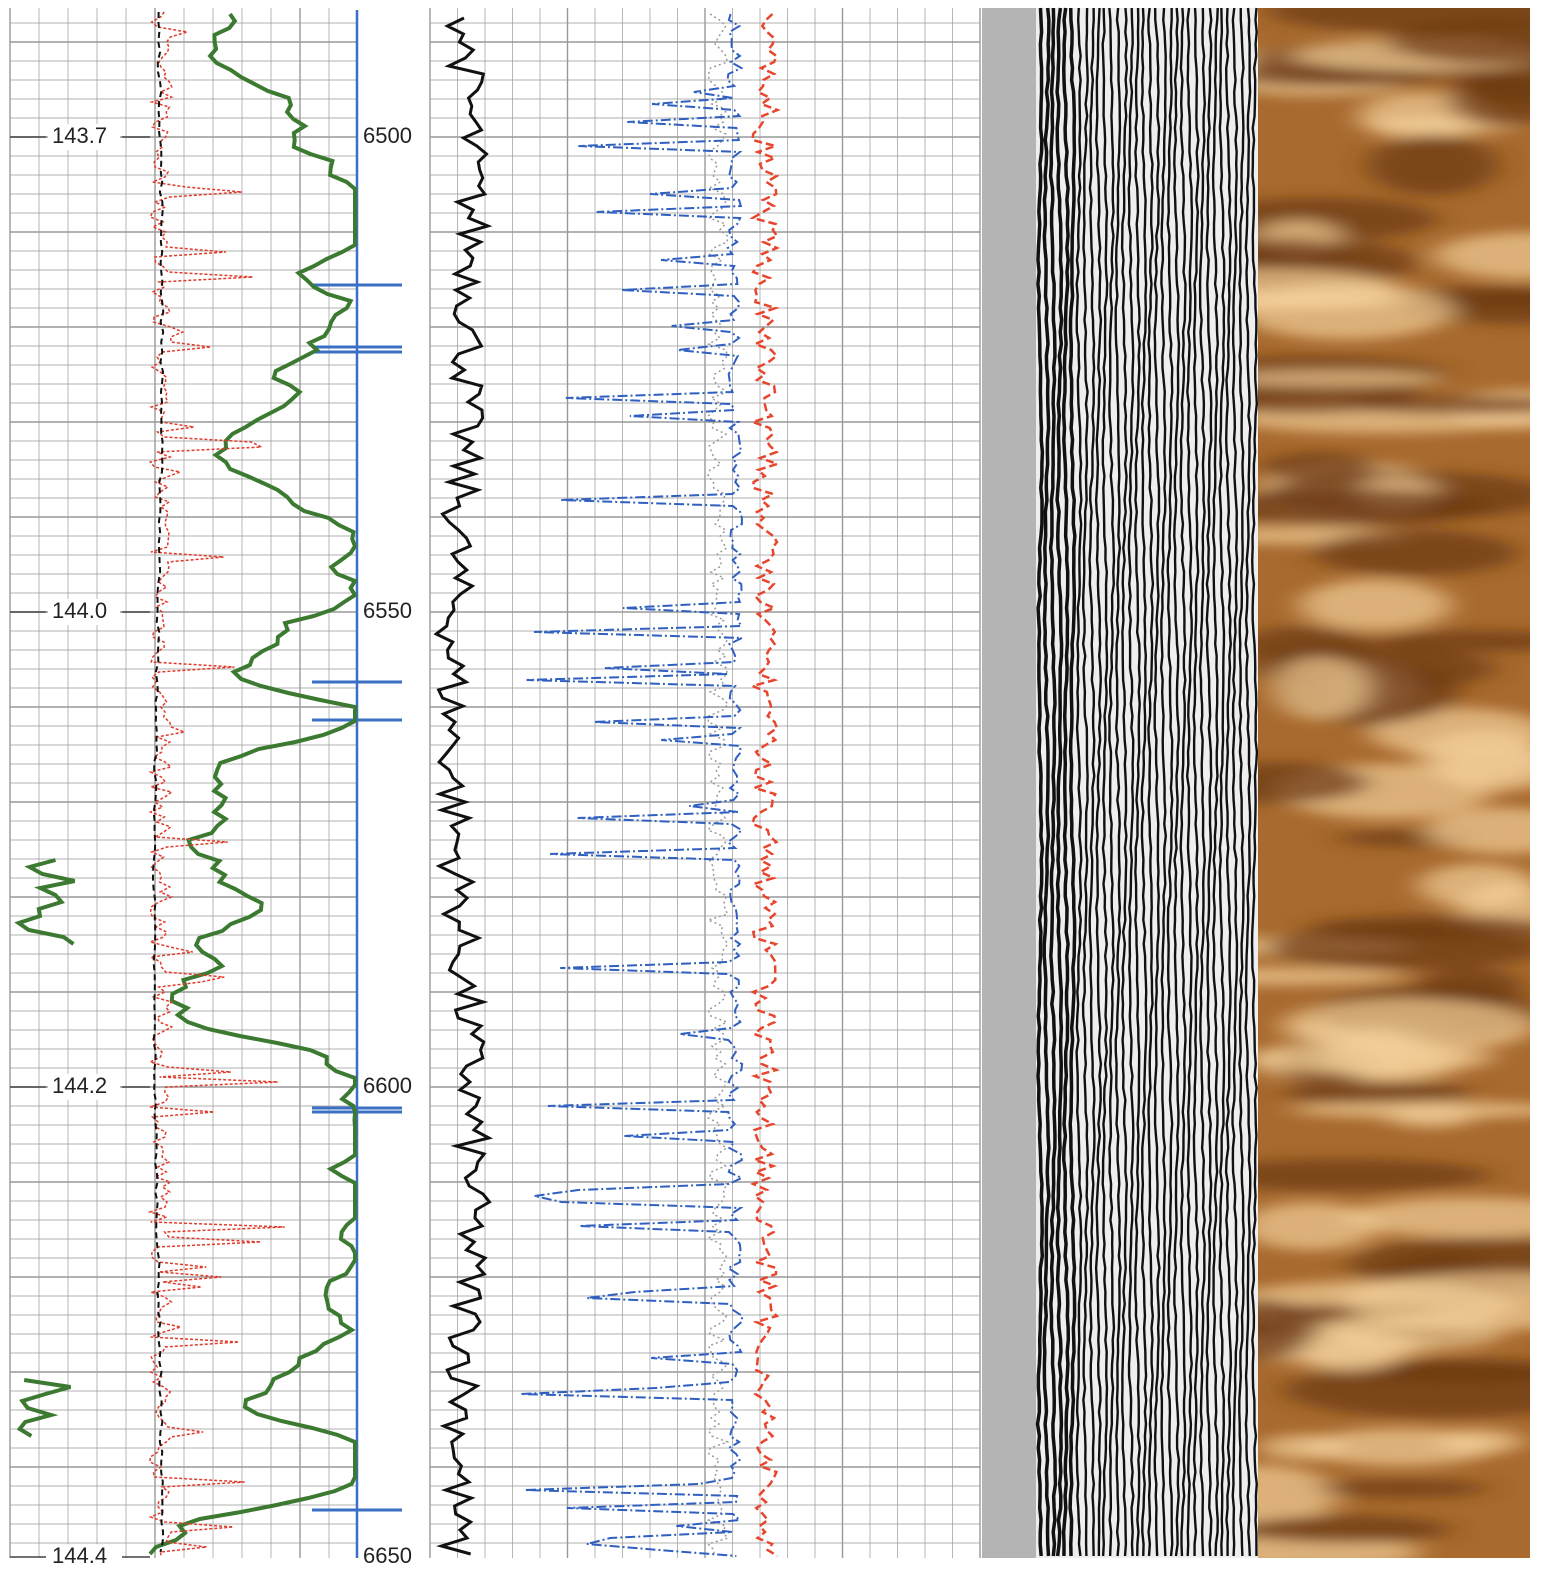 This screenshot has width=1544, height=1587. I want to click on depth-label: 6600, so click(387, 1085).